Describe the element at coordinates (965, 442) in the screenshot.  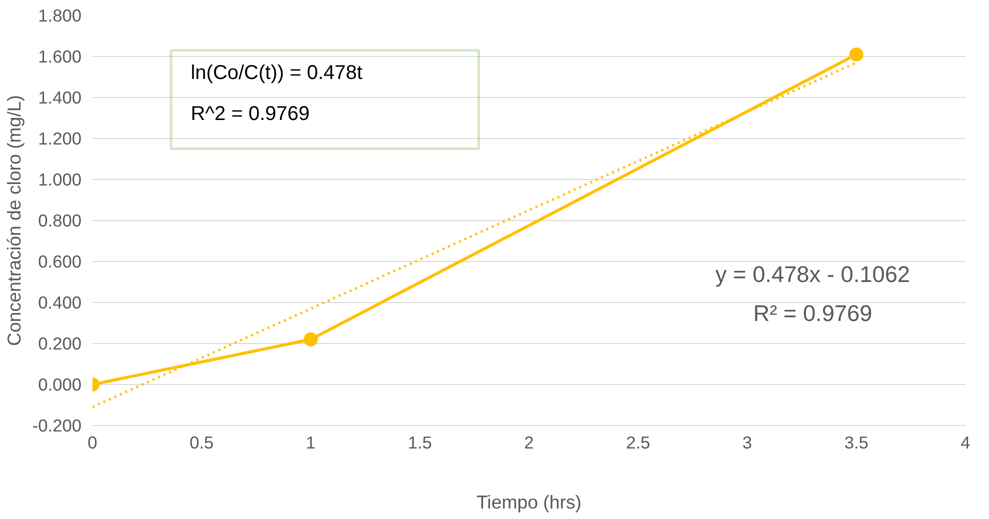
I see `x-tick-label: 4` at that location.